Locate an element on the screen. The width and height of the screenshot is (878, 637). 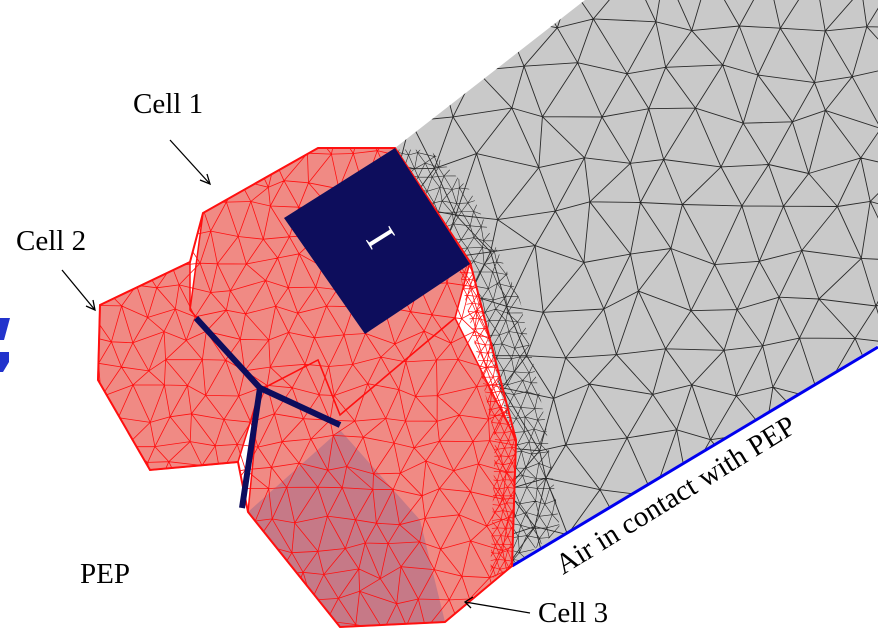
marker-face: I is located at coordinates (377, 241).